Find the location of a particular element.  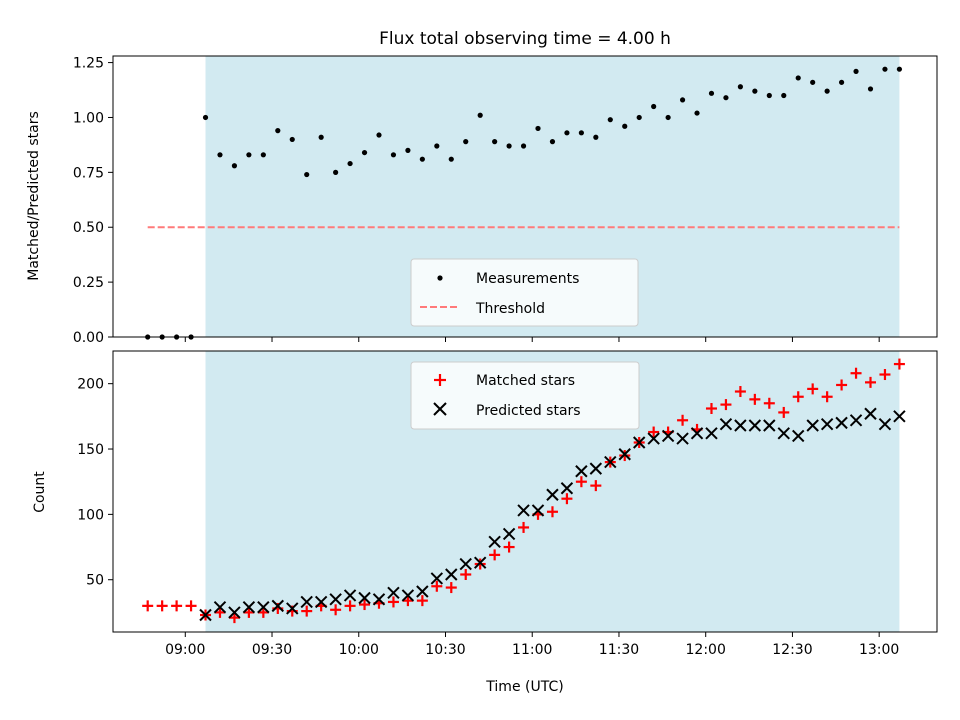

x-tick-label: 10:30 is located at coordinates (445, 650).